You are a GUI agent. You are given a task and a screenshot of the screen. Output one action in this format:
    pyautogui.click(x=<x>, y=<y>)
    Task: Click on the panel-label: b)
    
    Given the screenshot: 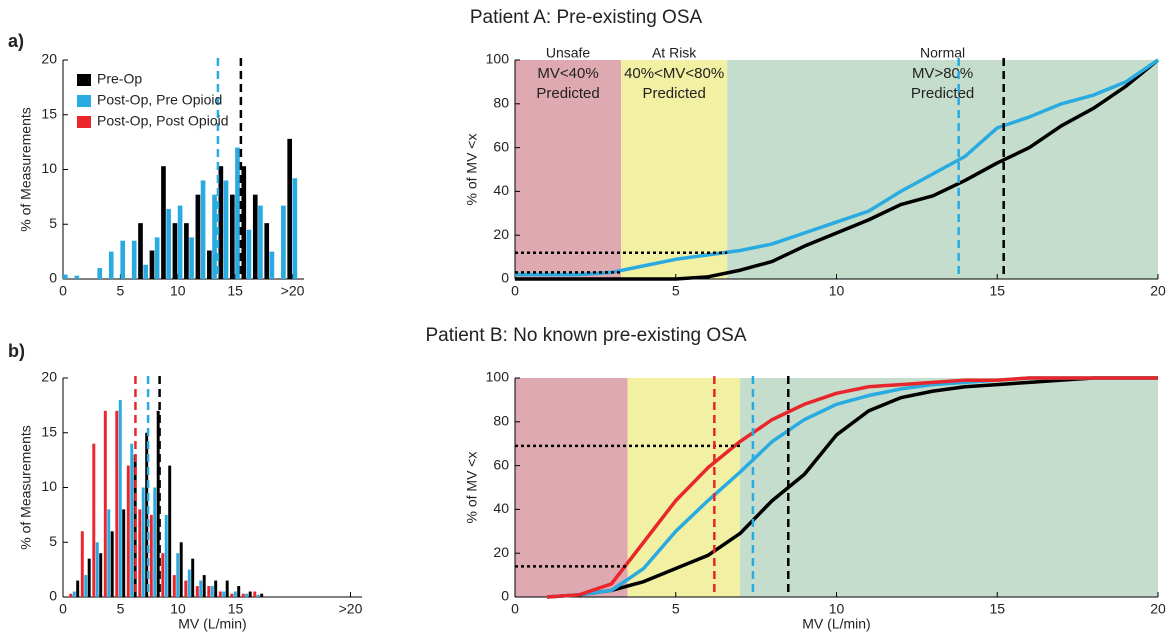 What is the action you would take?
    pyautogui.click(x=16, y=351)
    